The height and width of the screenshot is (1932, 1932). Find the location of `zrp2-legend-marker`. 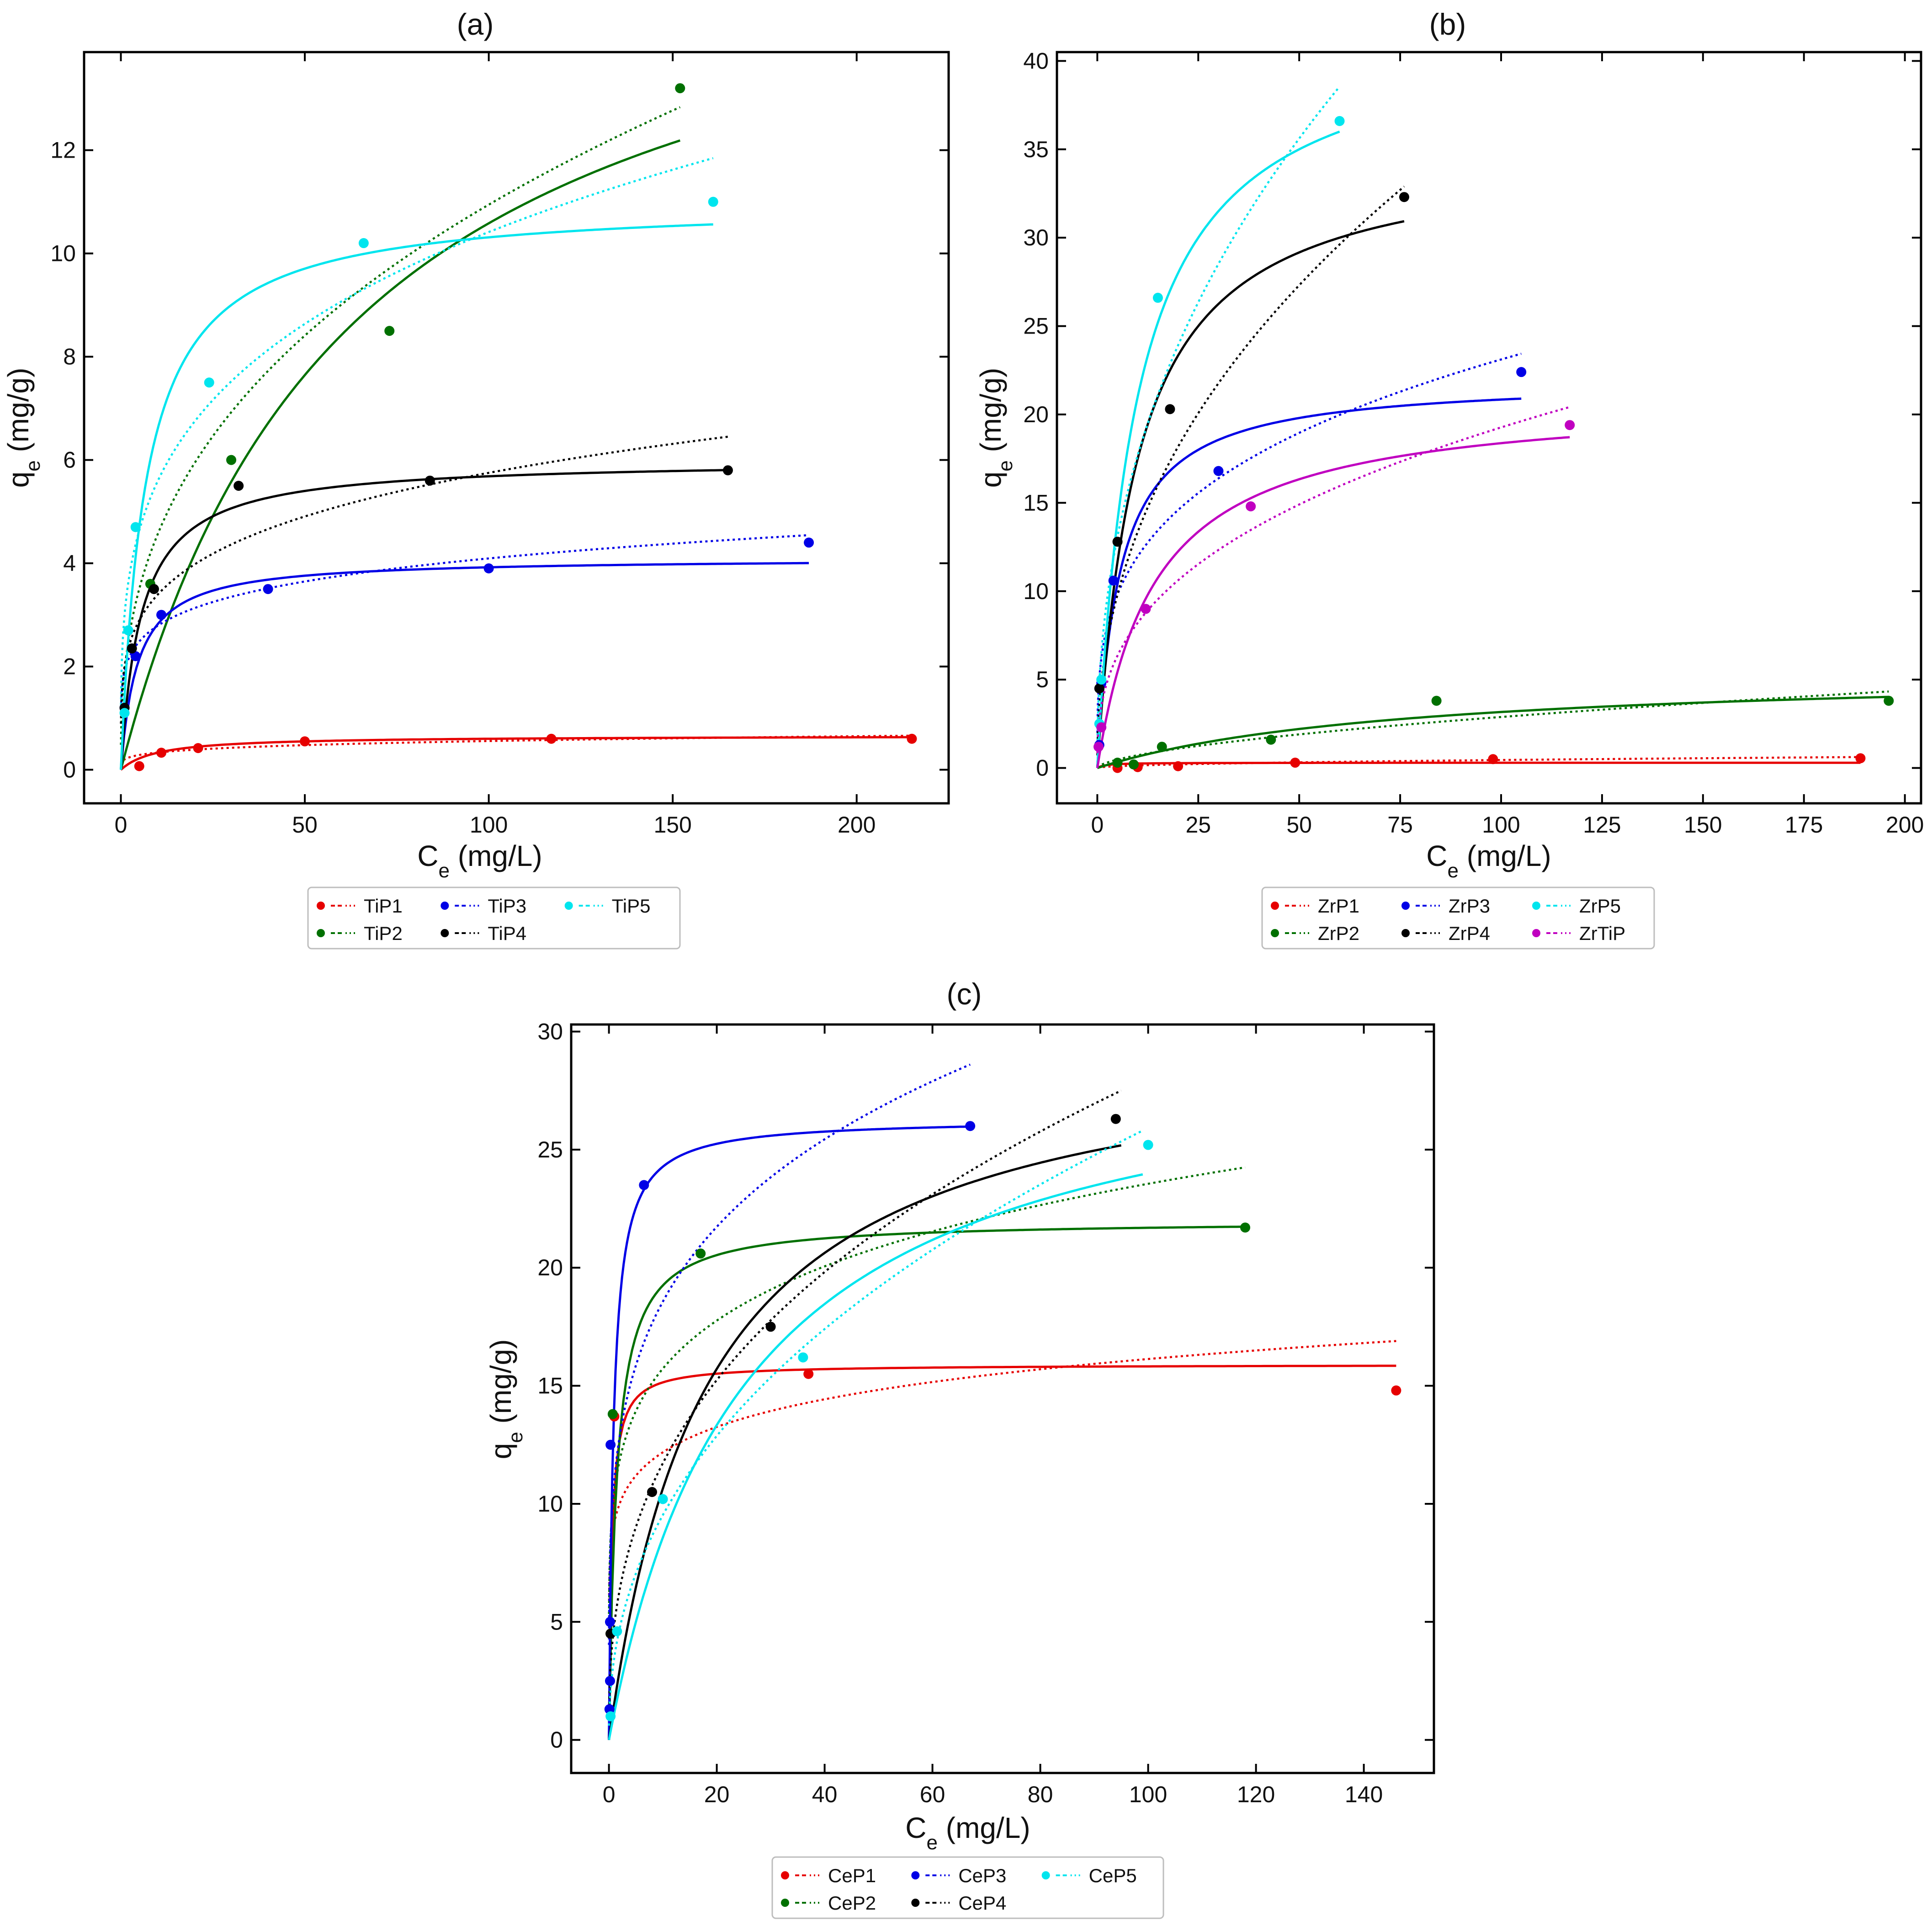

zrp2-legend-marker is located at coordinates (1275, 933).